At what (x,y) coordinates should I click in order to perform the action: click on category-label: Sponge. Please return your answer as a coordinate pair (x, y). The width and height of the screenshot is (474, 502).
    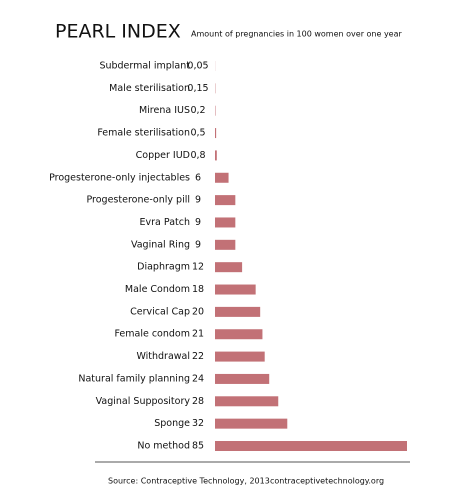
    Looking at the image, I should click on (172, 423).